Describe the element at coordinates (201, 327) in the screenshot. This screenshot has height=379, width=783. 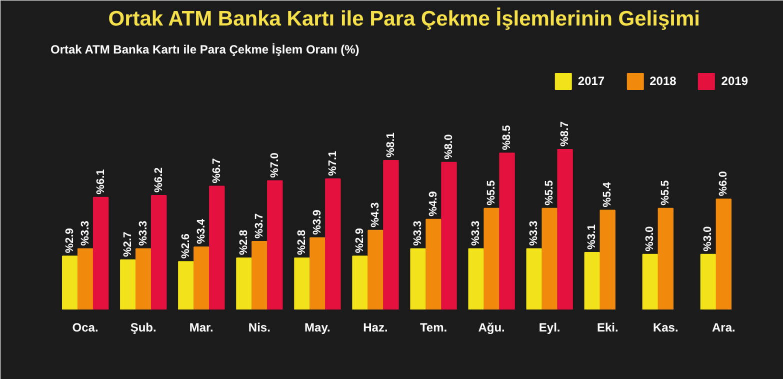
I see `x-tick-label: Mar.` at that location.